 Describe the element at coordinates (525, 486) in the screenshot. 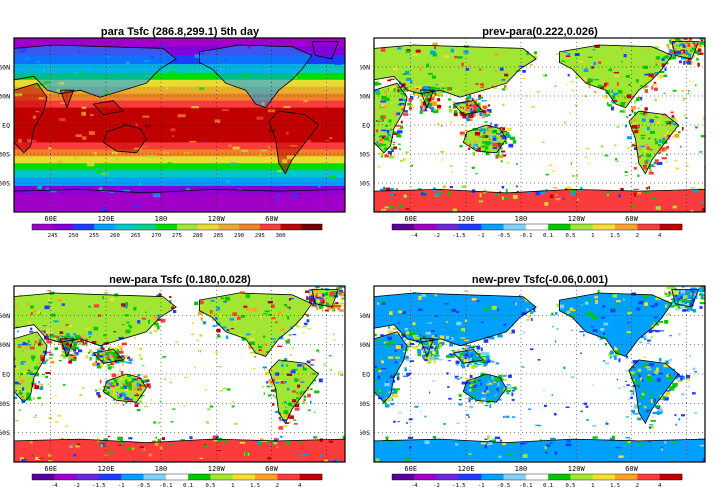

I see `colorbar-label: -0.1` at that location.